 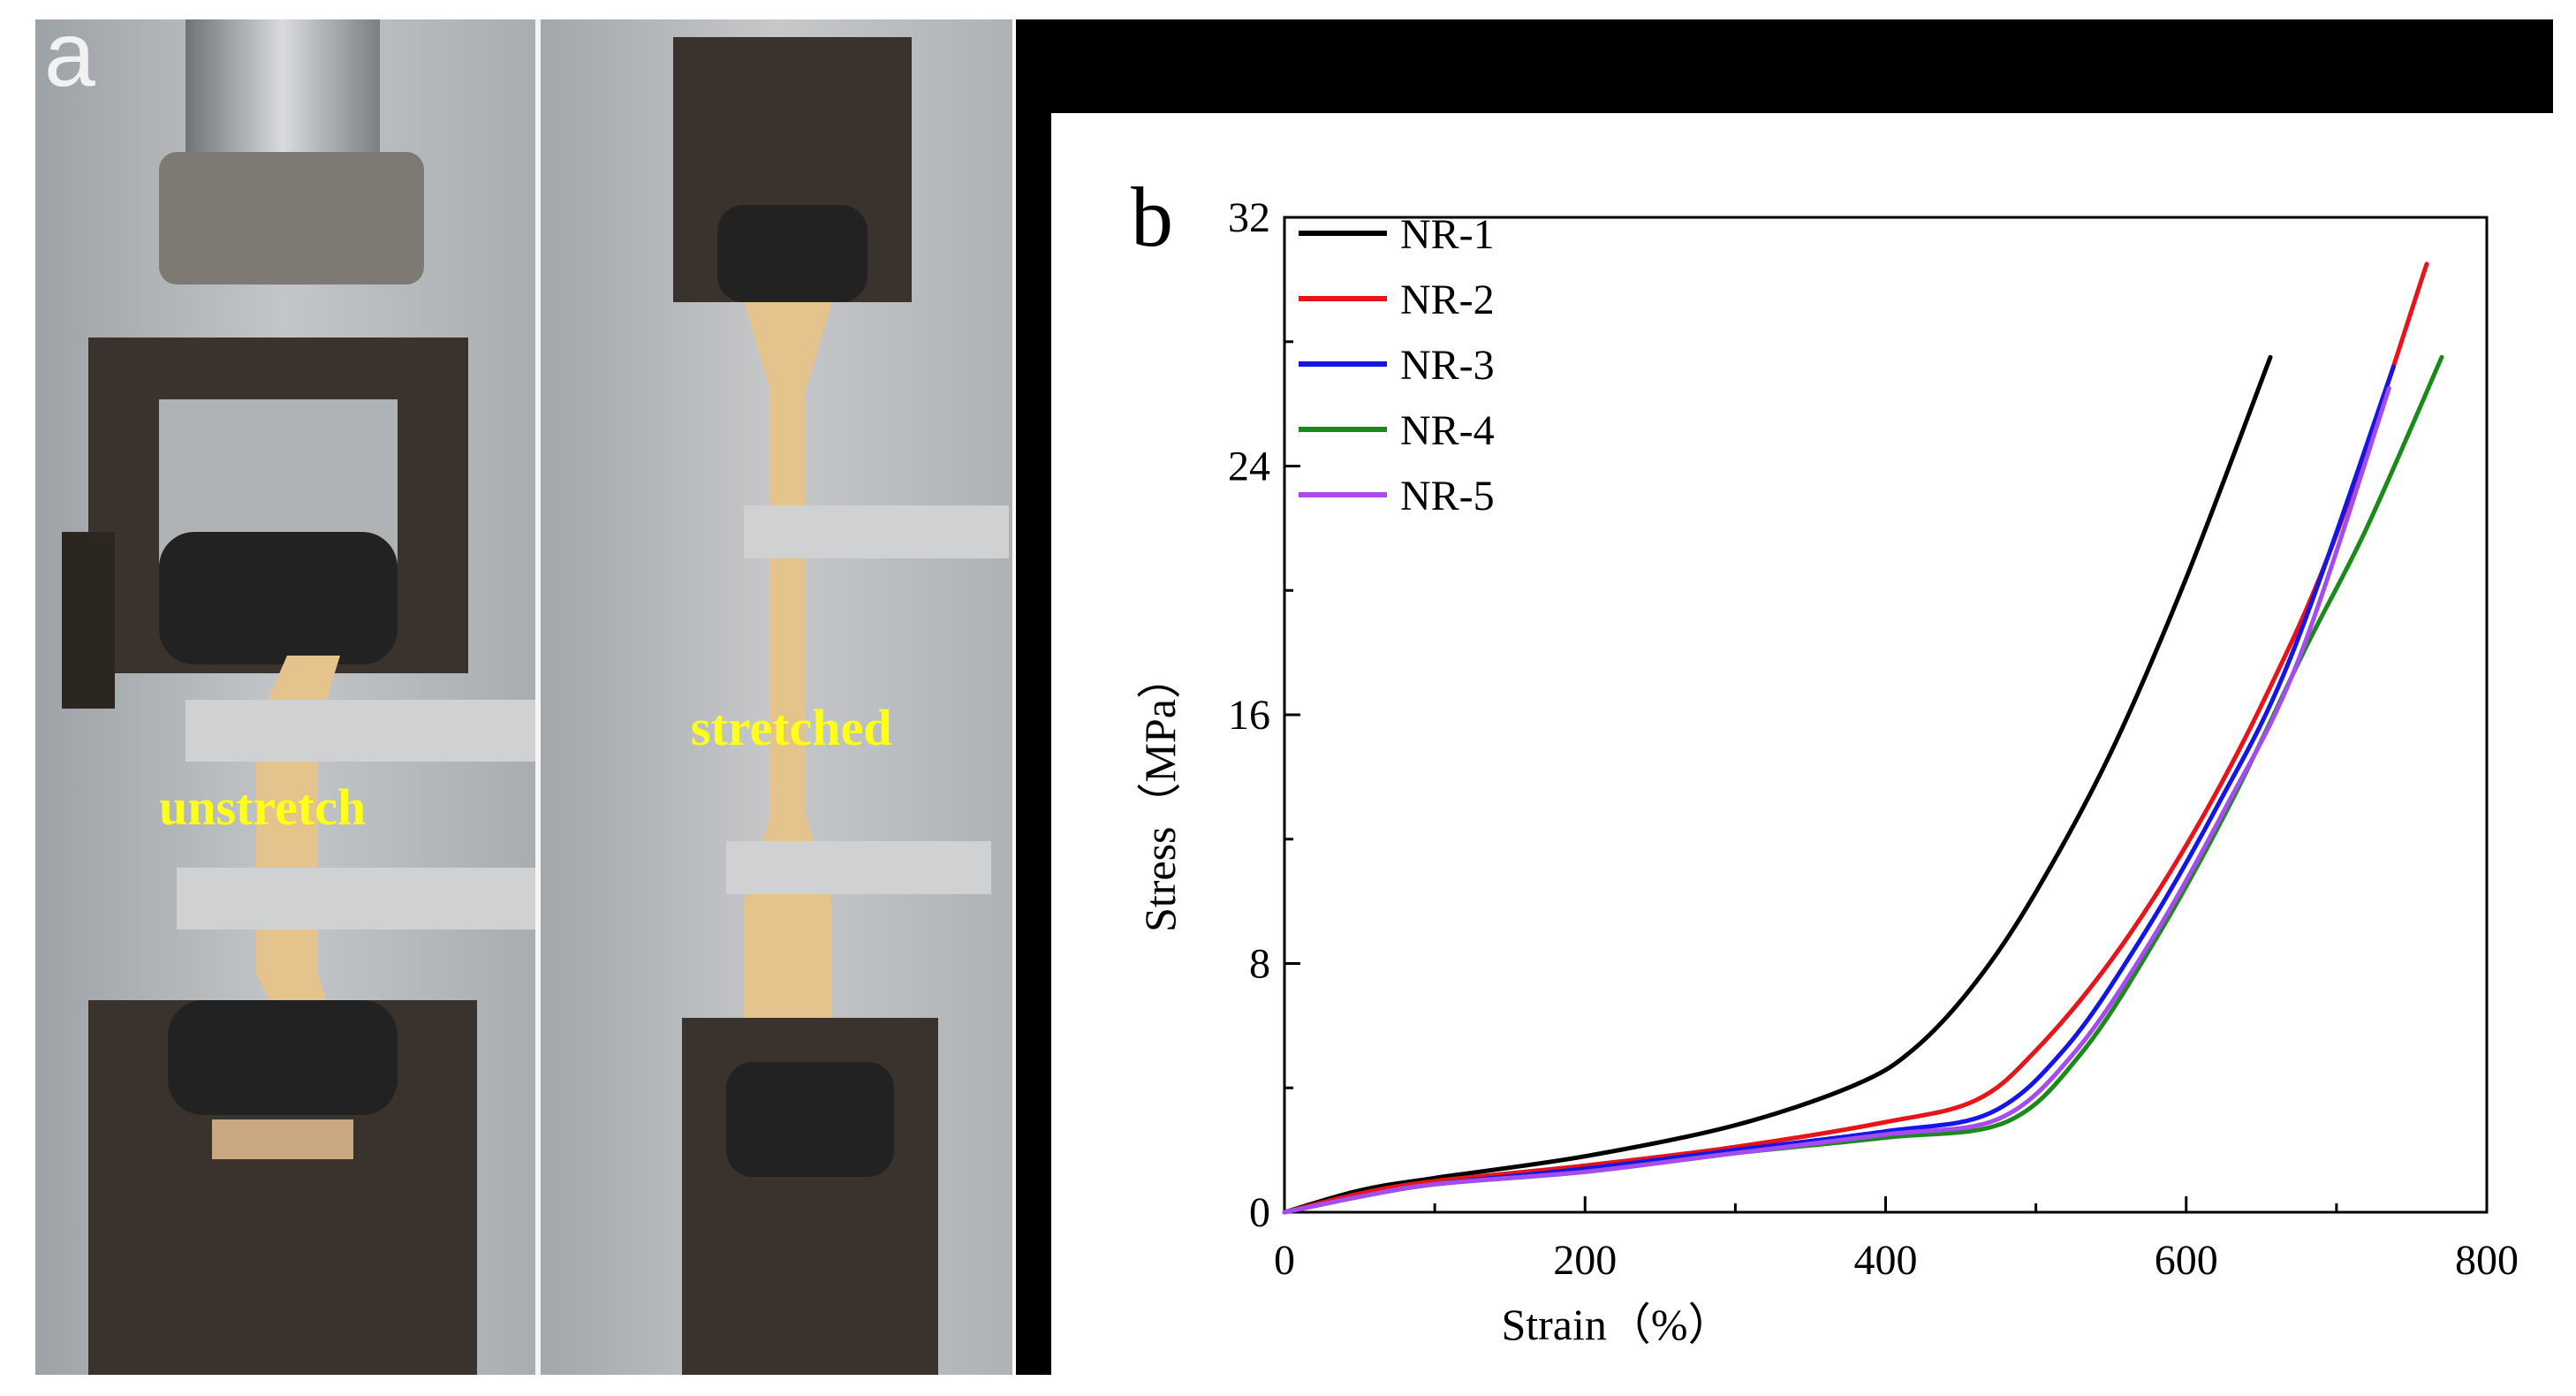 What do you see at coordinates (1447, 430) in the screenshot?
I see `legend-label-nr-4: NR-4` at bounding box center [1447, 430].